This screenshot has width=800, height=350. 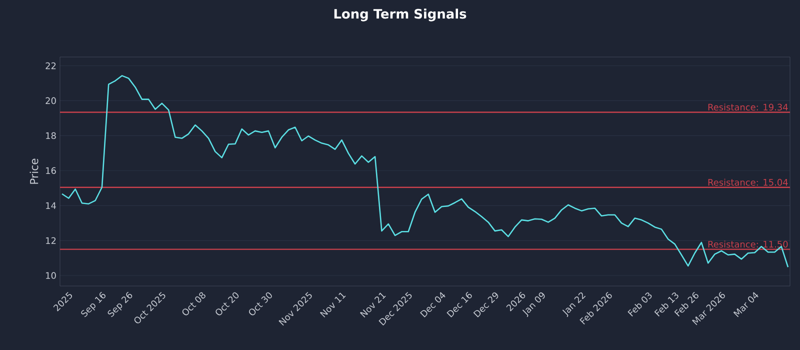 I want to click on y-tick-label: 20, so click(x=51, y=100).